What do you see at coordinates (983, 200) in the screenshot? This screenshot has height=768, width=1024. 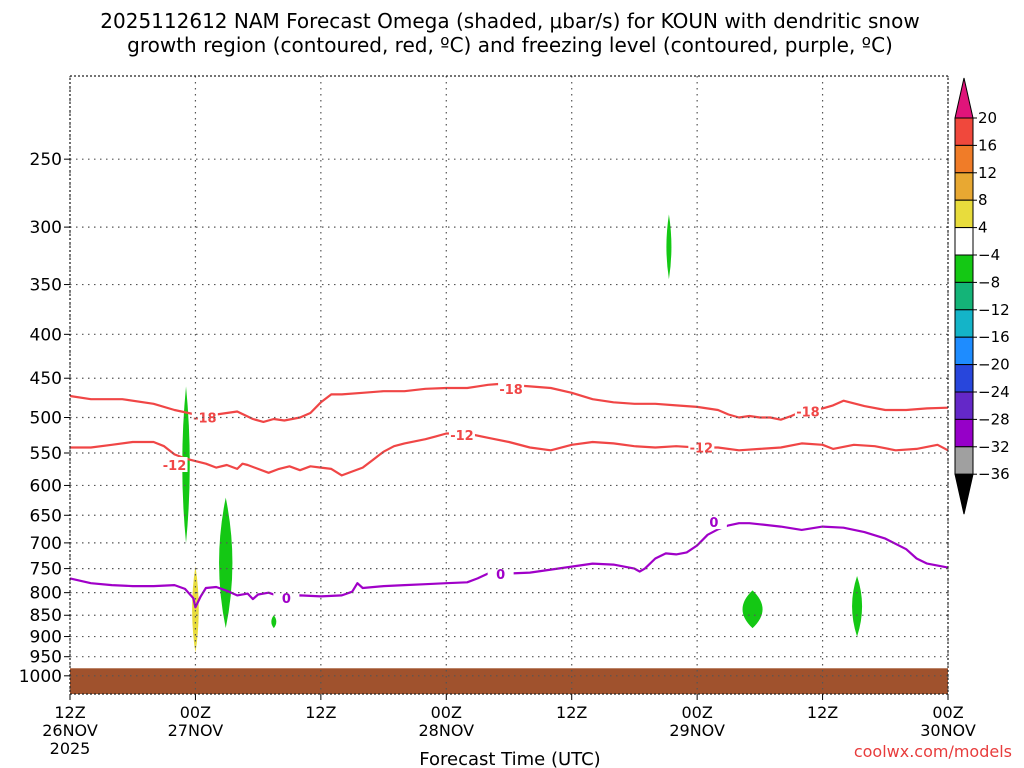 I see `colorbar-label-3: 8` at bounding box center [983, 200].